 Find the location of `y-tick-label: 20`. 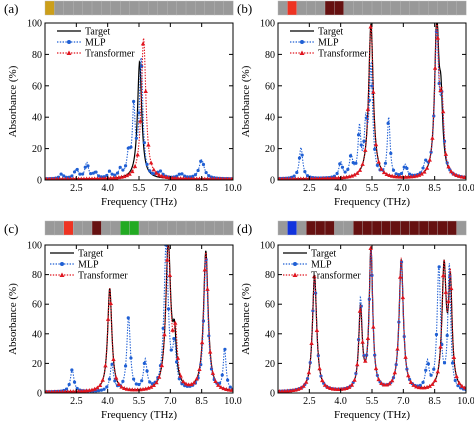

y-tick-label: 20 is located at coordinates (270, 149).